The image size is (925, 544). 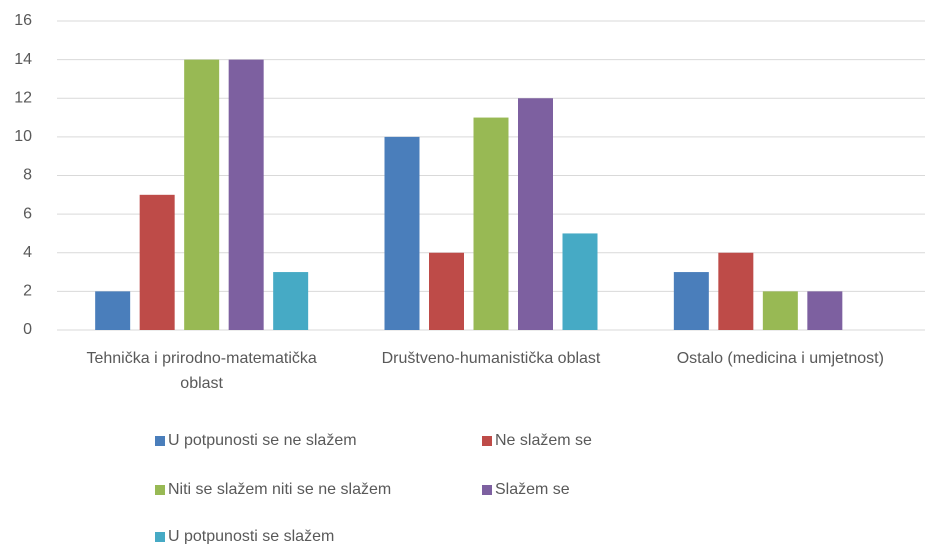 What do you see at coordinates (491, 358) in the screenshot?
I see `x-tick-label: Društveno-humanistička oblast` at bounding box center [491, 358].